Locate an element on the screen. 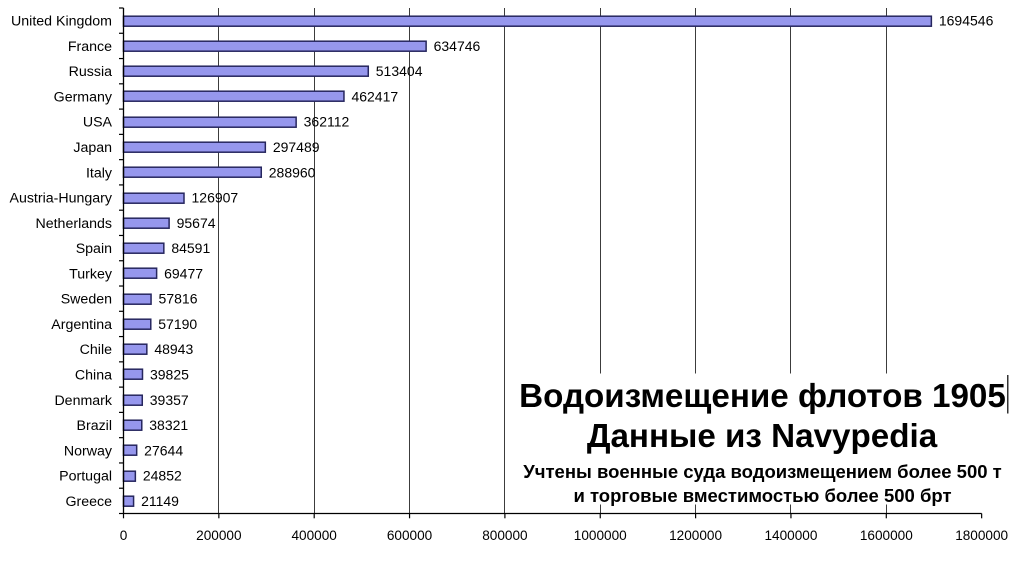  svg-text: 39357 is located at coordinates (169, 400).